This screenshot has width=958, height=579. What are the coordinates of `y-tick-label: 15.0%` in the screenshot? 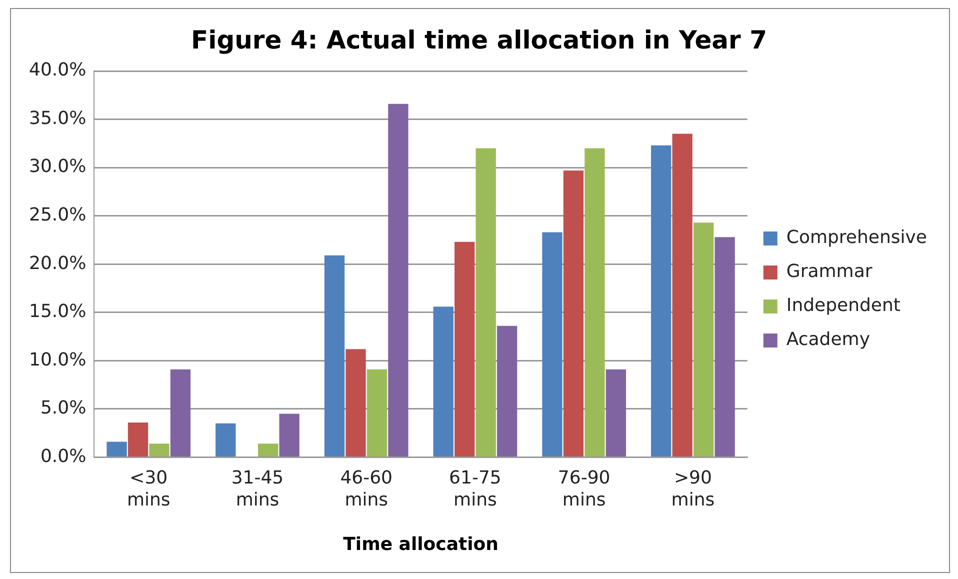 It's located at (57, 311).